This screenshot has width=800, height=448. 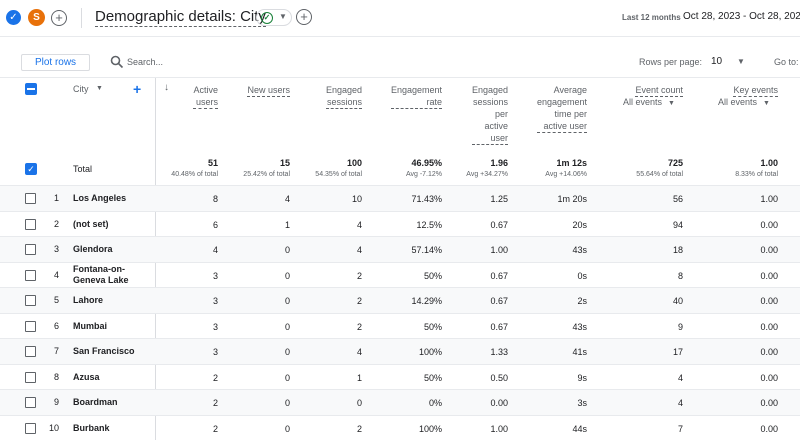 What do you see at coordinates (284, 163) in the screenshot?
I see `total-value: 15` at bounding box center [284, 163].